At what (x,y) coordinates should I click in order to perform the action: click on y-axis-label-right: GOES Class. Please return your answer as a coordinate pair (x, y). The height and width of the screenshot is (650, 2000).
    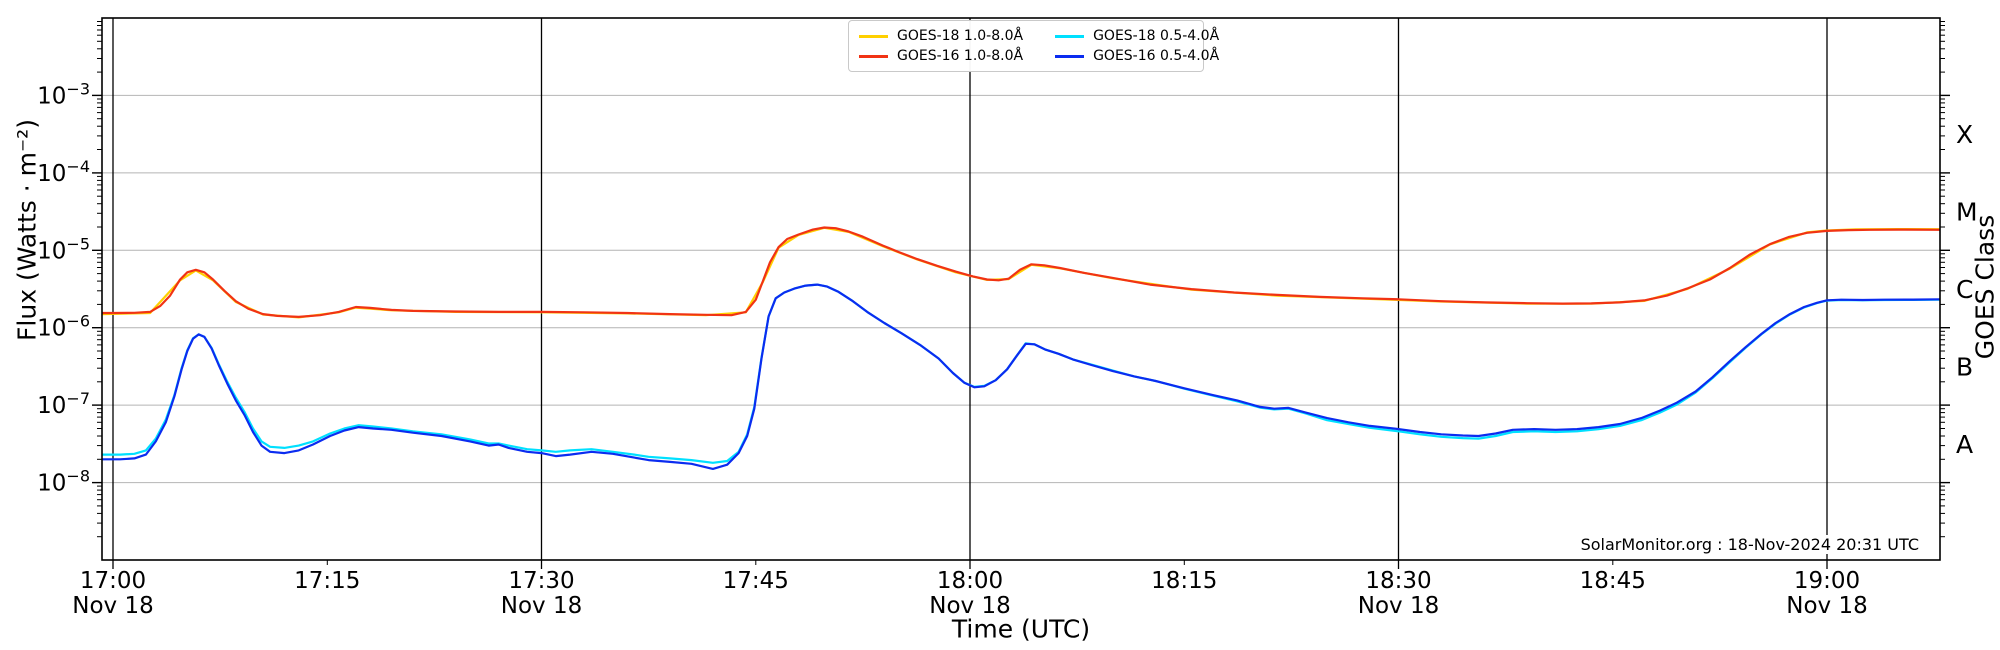
    Looking at the image, I should click on (1985, 287).